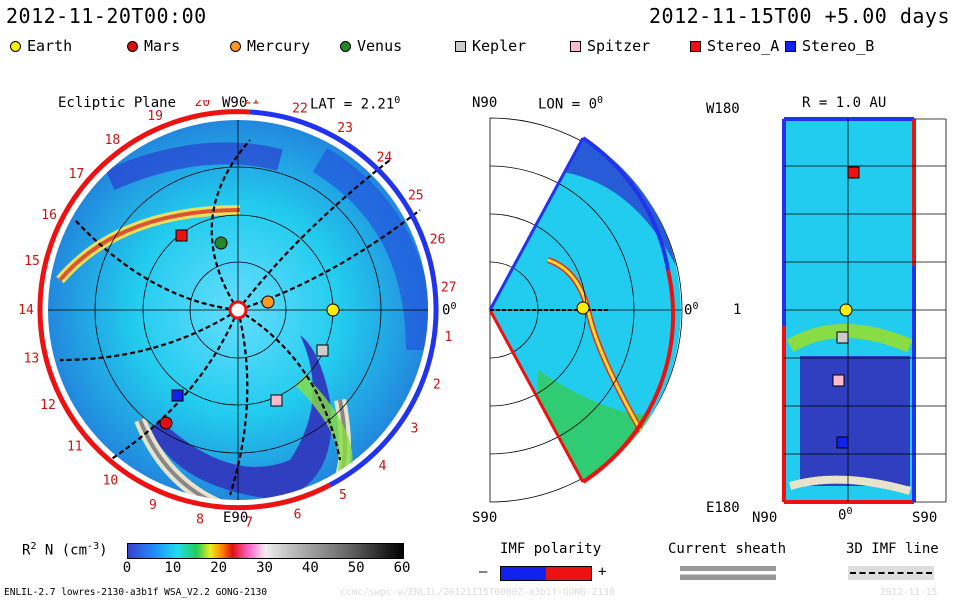 The width and height of the screenshot is (964, 608). I want to click on legend-label: Stereo_B, so click(838, 46).